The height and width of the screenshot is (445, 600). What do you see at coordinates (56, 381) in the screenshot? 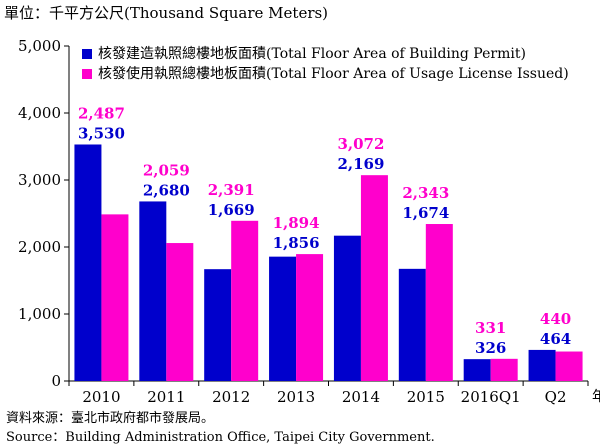
I see `y-tick-label: 0` at bounding box center [56, 381].